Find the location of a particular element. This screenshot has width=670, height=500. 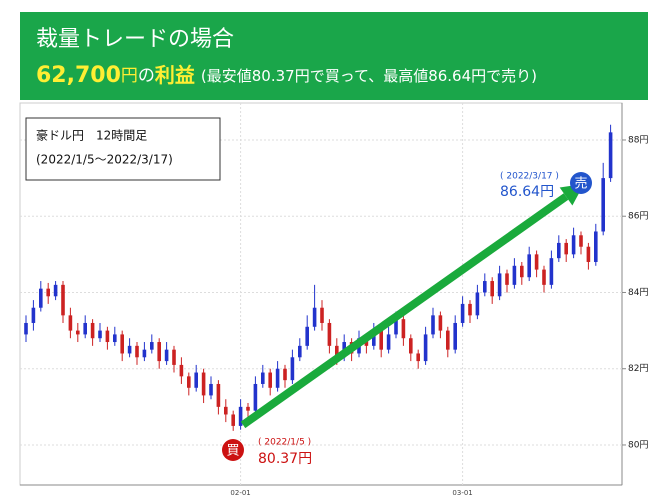

sell-date: ( 2022/3/17 ) is located at coordinates (529, 177).